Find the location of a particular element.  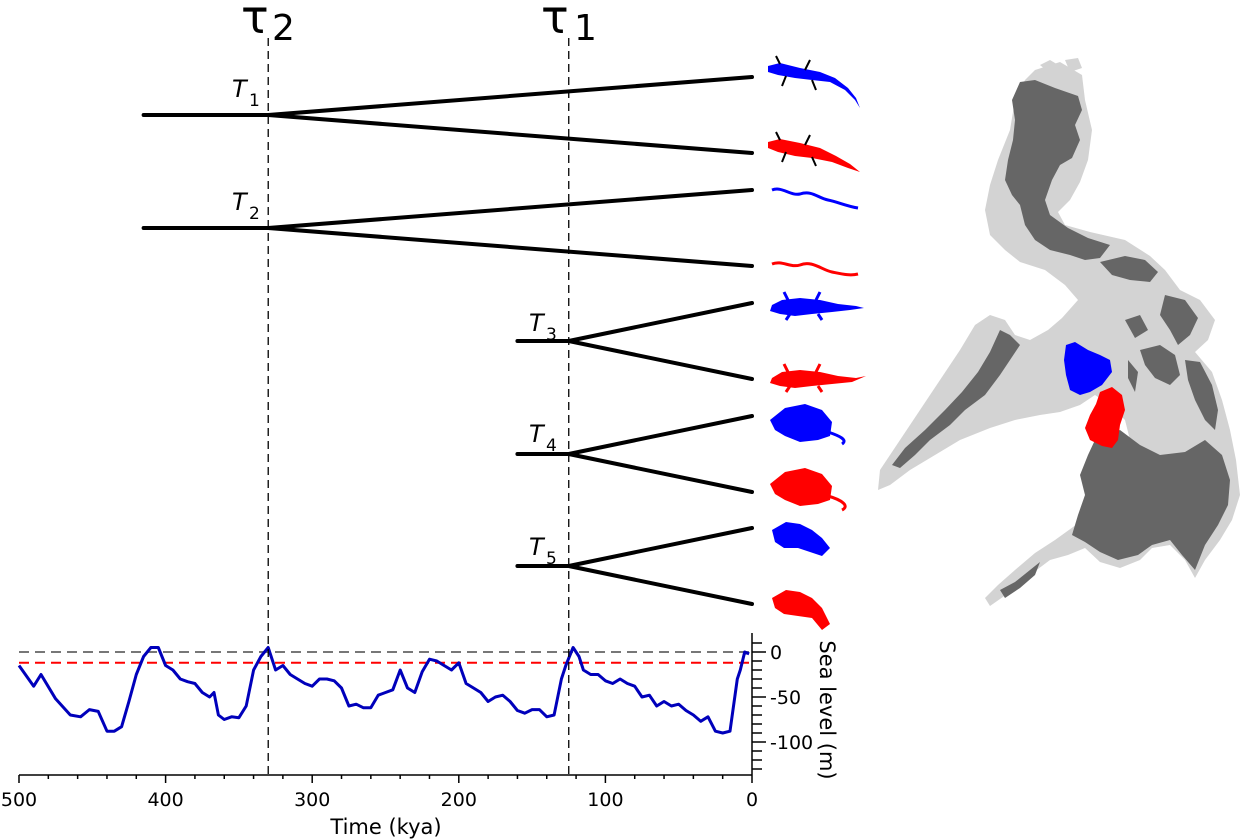

split-label-t4: T 4 is located at coordinates (543, 438).